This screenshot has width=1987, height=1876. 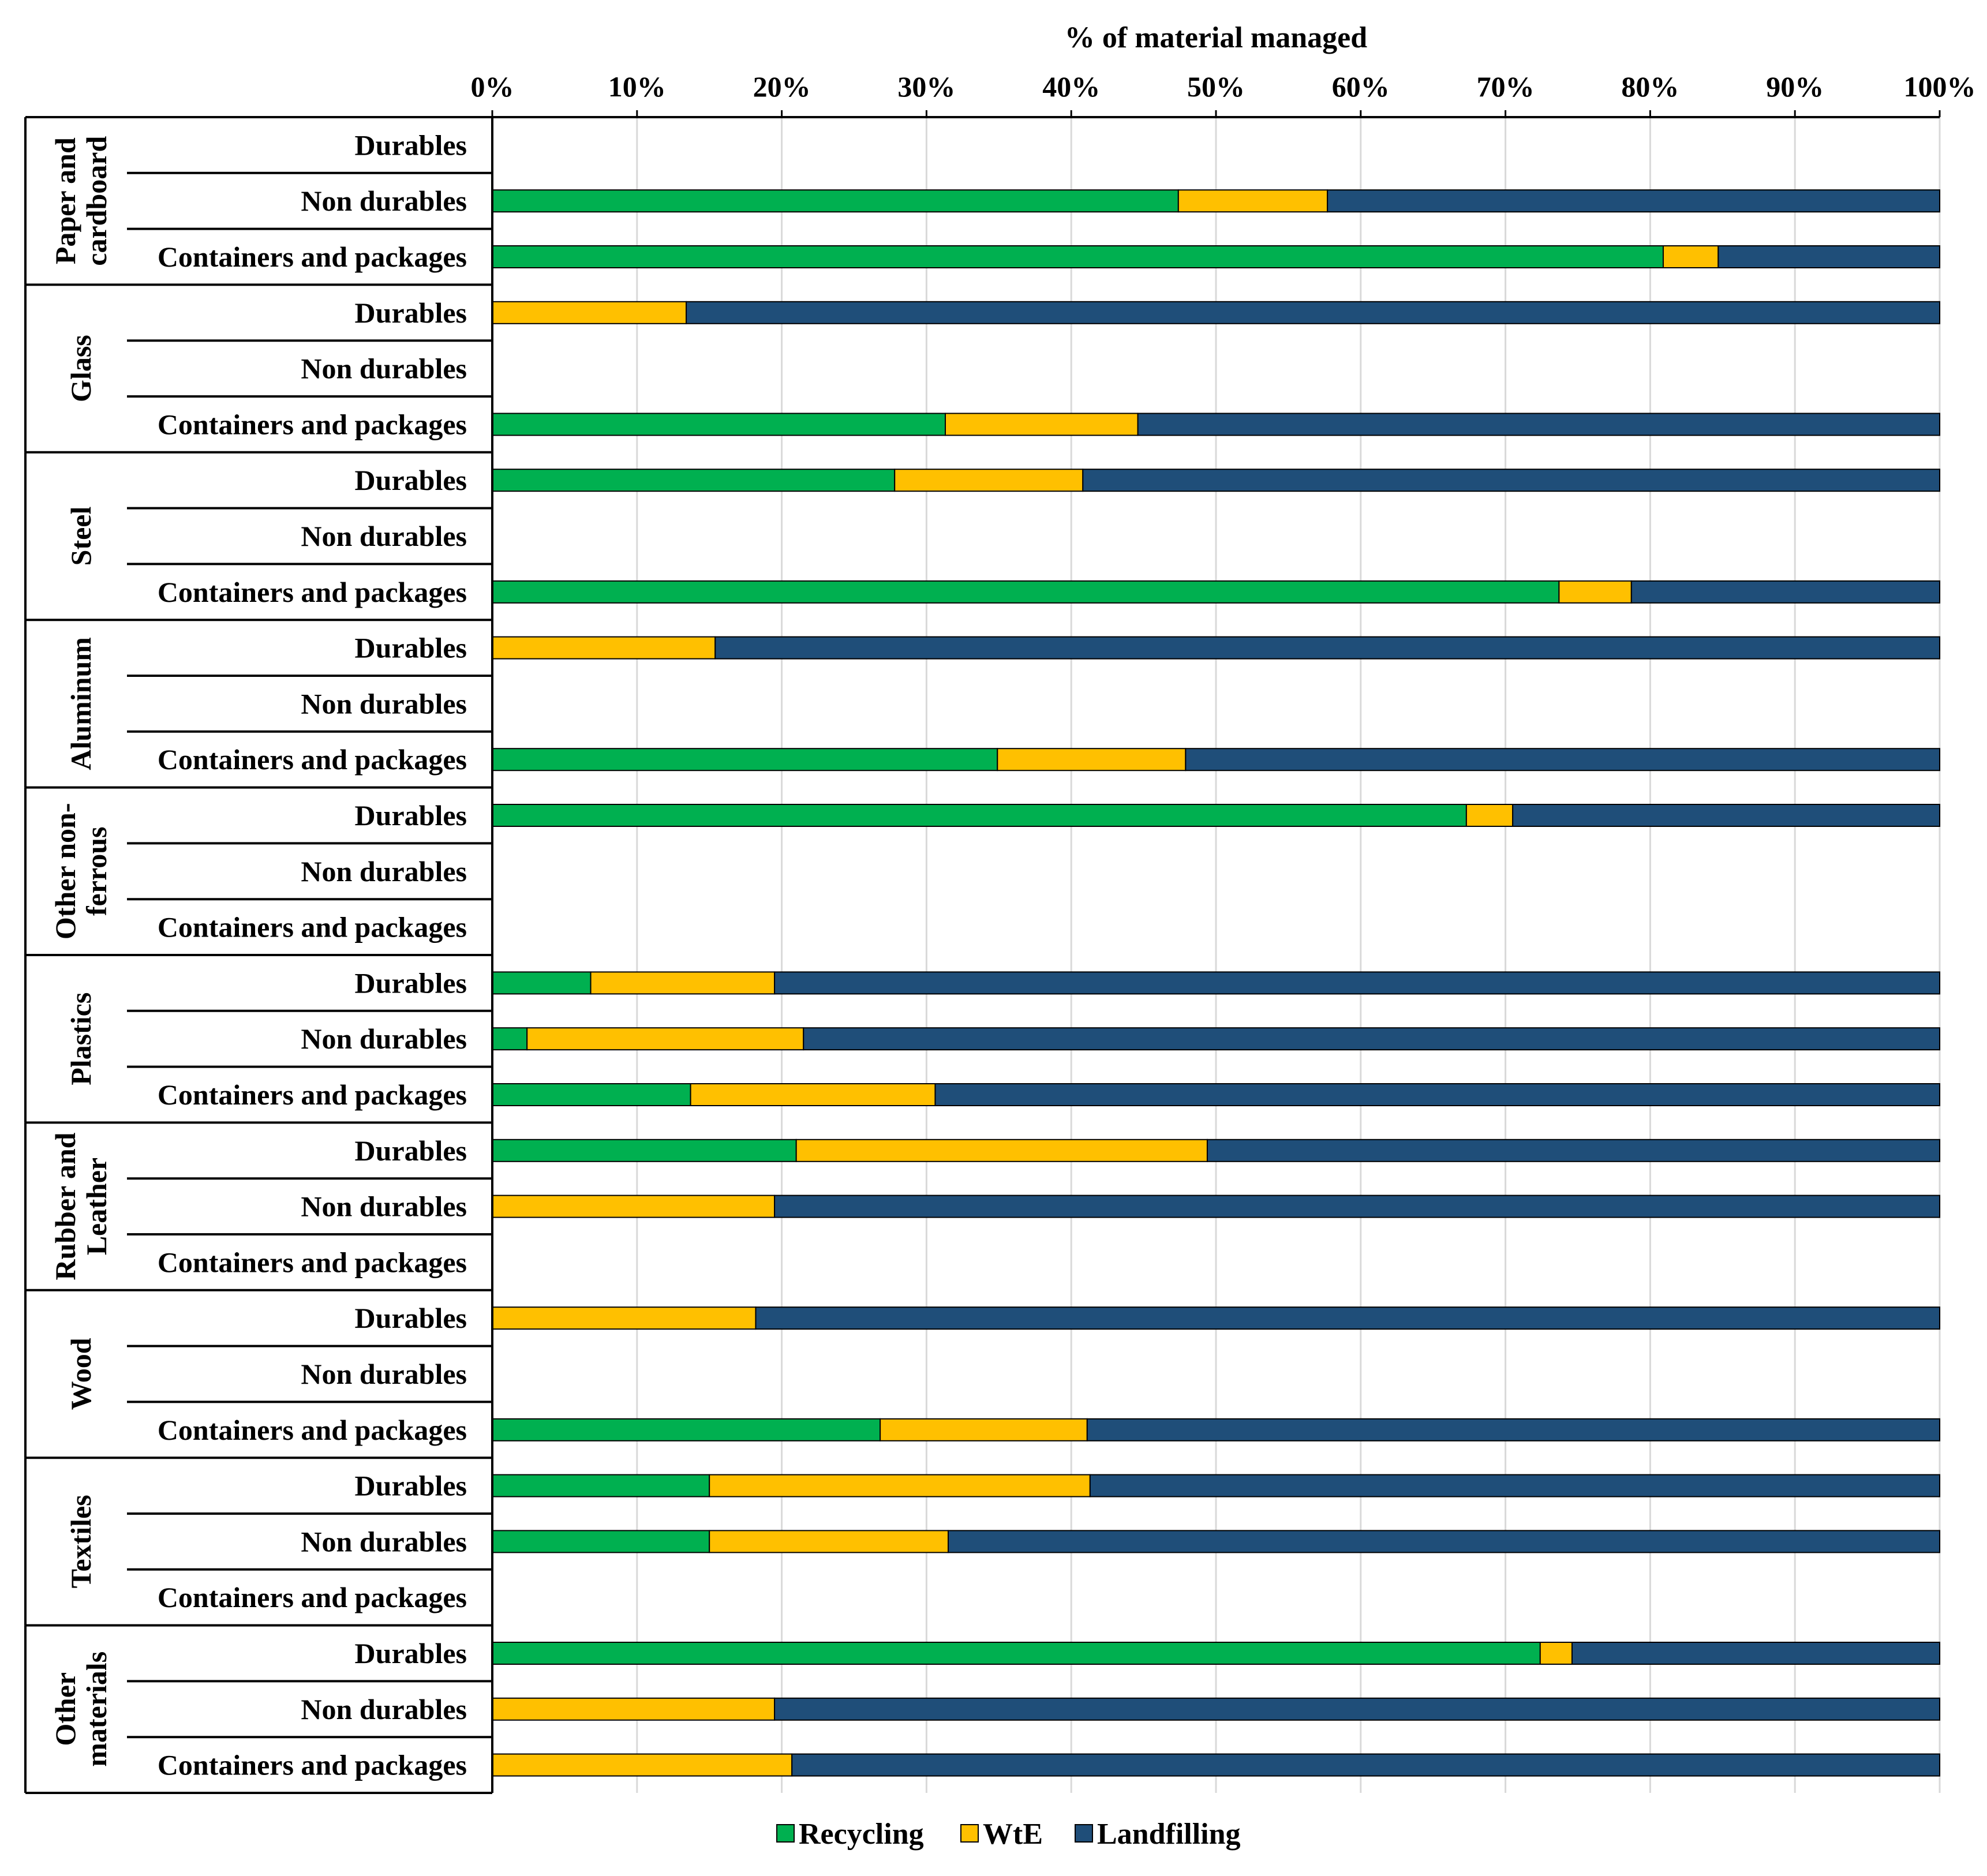 What do you see at coordinates (1071, 86) in the screenshot?
I see `x-tick-label: 40%` at bounding box center [1071, 86].